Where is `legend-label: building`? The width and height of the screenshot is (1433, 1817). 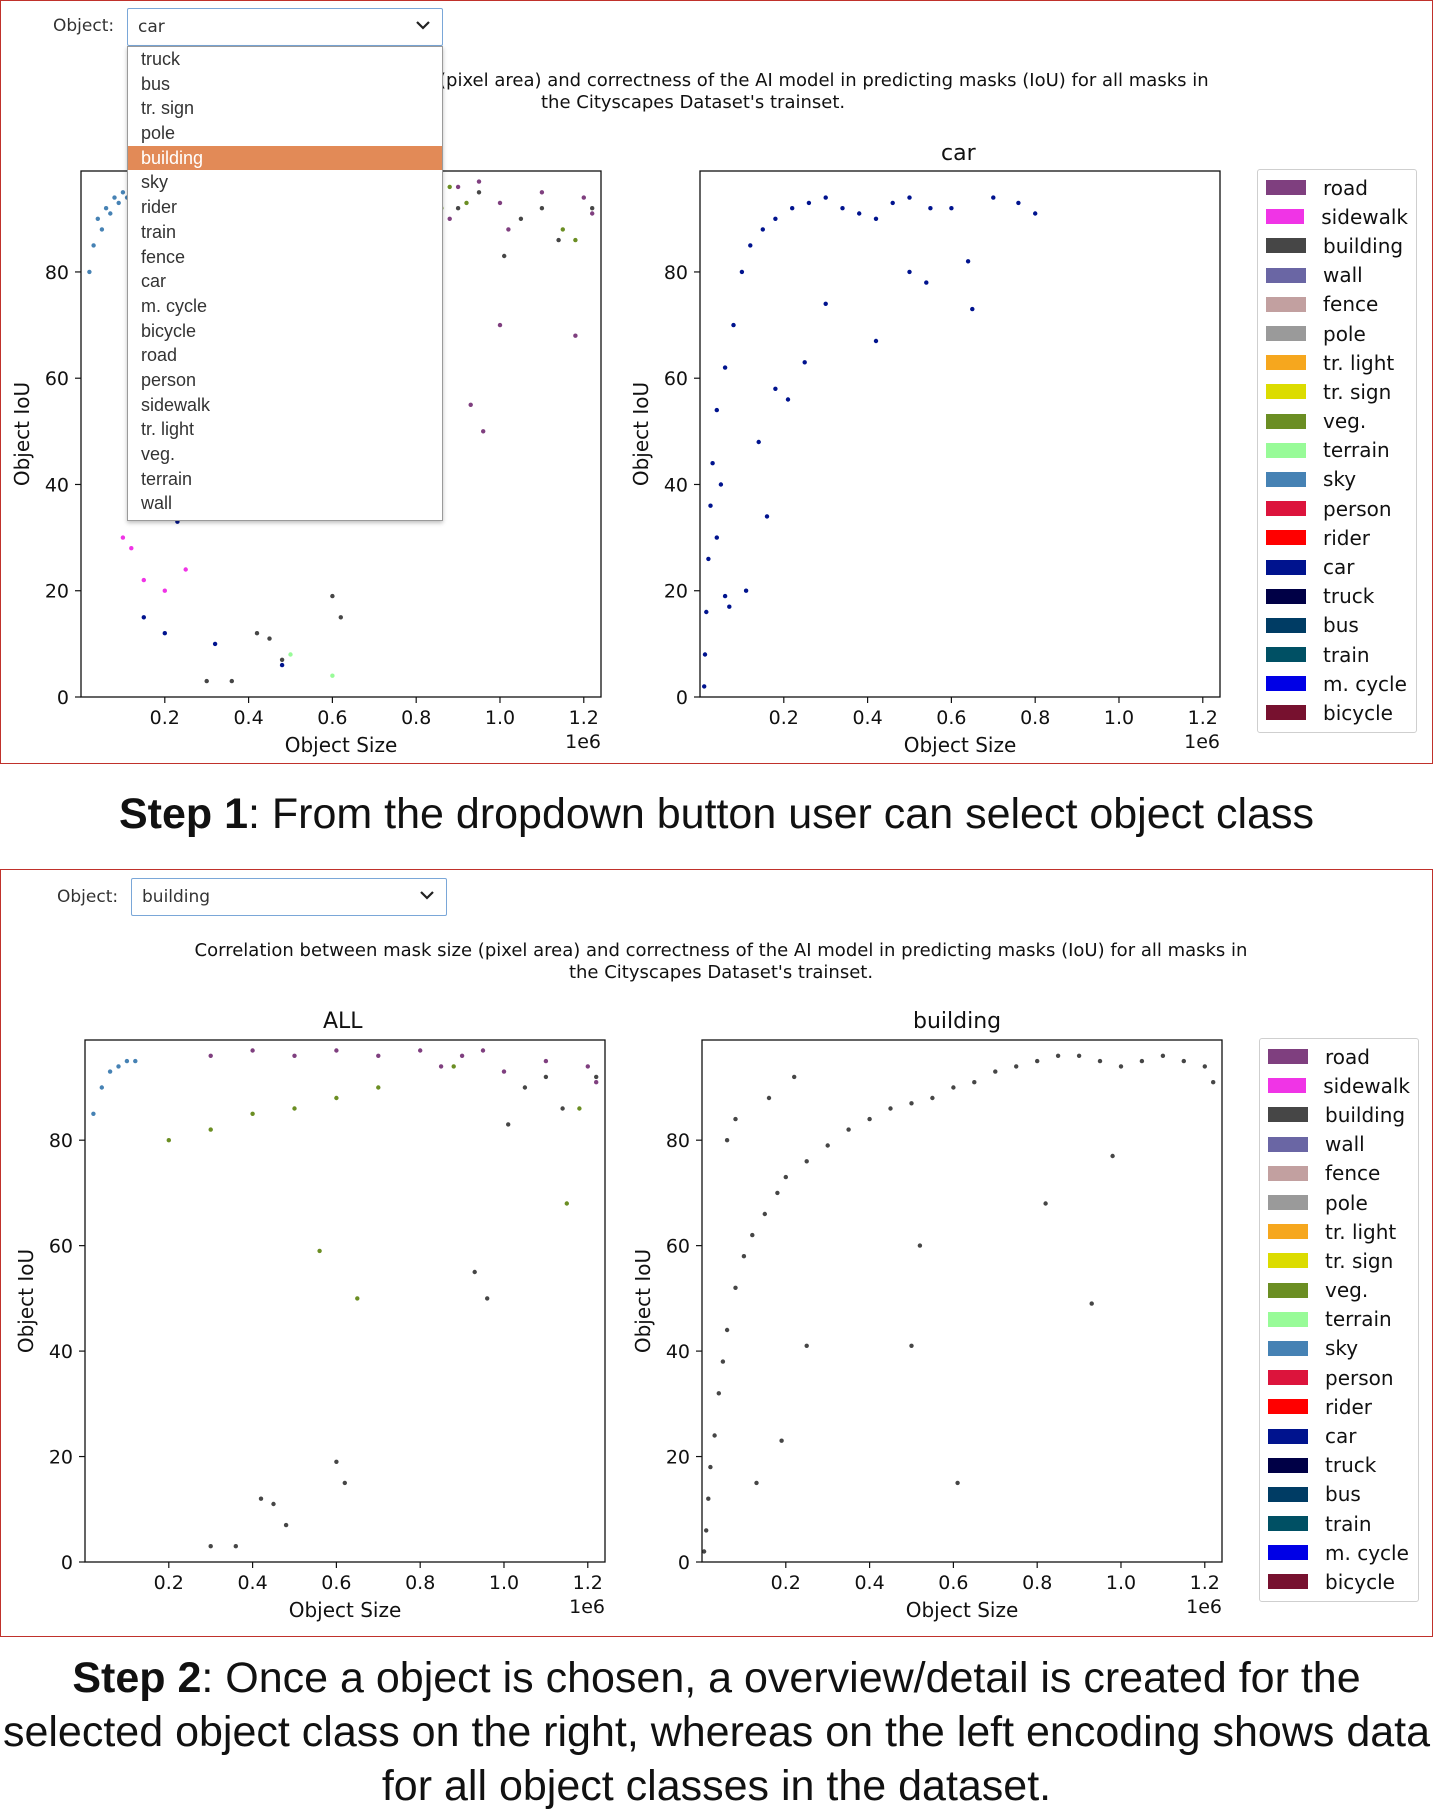
legend-label: building is located at coordinates (1365, 1114).